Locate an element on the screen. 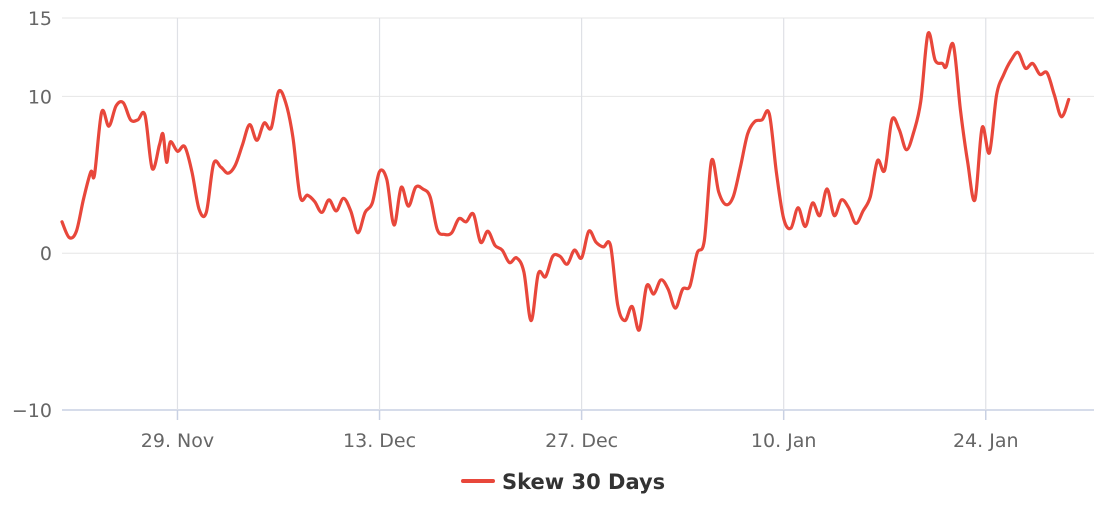 This screenshot has height=509, width=1104. x-tick-label: 24. Jan is located at coordinates (986, 441).